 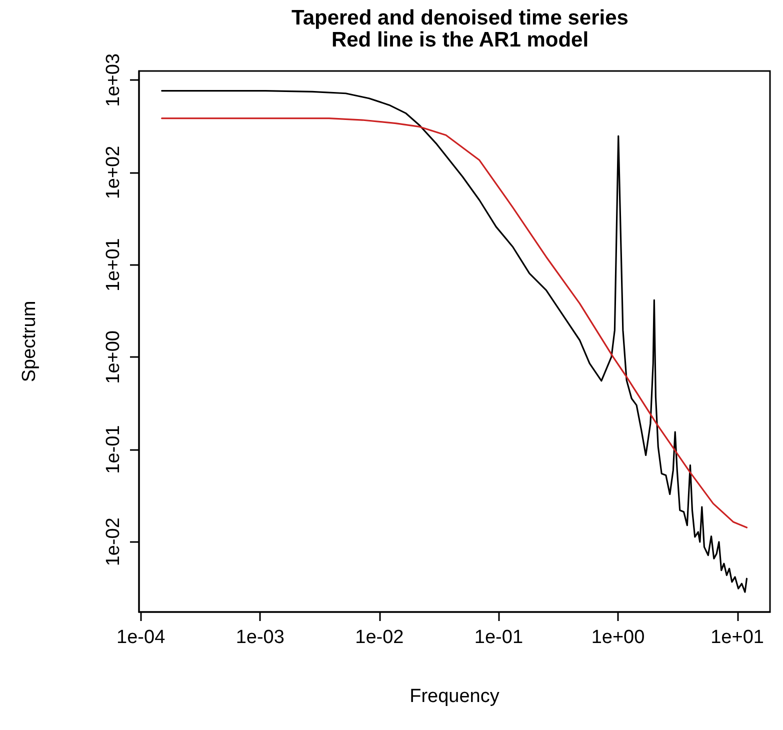 What do you see at coordinates (455, 696) in the screenshot?
I see `x-axis-title: Frequency` at bounding box center [455, 696].